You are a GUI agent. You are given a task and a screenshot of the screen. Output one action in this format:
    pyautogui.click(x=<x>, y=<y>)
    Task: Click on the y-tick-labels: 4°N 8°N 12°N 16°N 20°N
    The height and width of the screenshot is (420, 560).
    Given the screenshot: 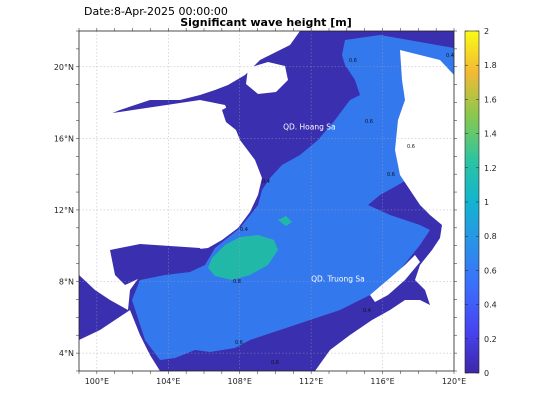 What is the action you would take?
    pyautogui.click(x=64, y=210)
    